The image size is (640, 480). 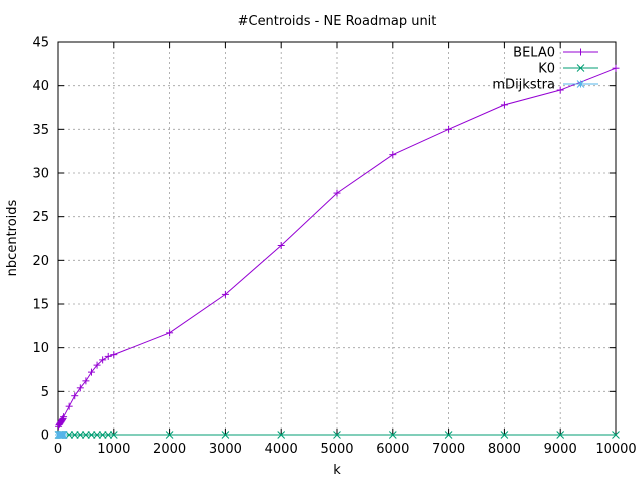 What do you see at coordinates (12, 237) in the screenshot?
I see `y-axis-label: nbcentroids` at bounding box center [12, 237].